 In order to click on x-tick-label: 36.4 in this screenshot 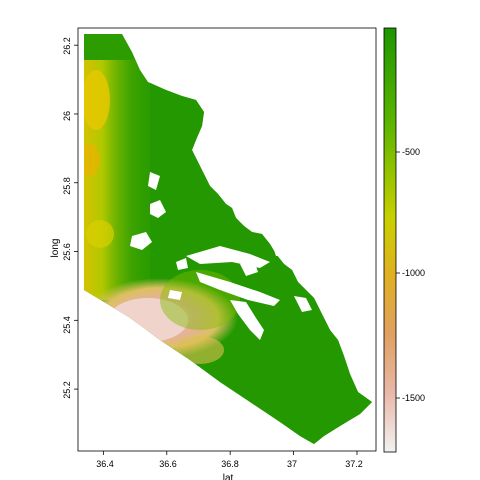, I will do `click(105, 464)`.